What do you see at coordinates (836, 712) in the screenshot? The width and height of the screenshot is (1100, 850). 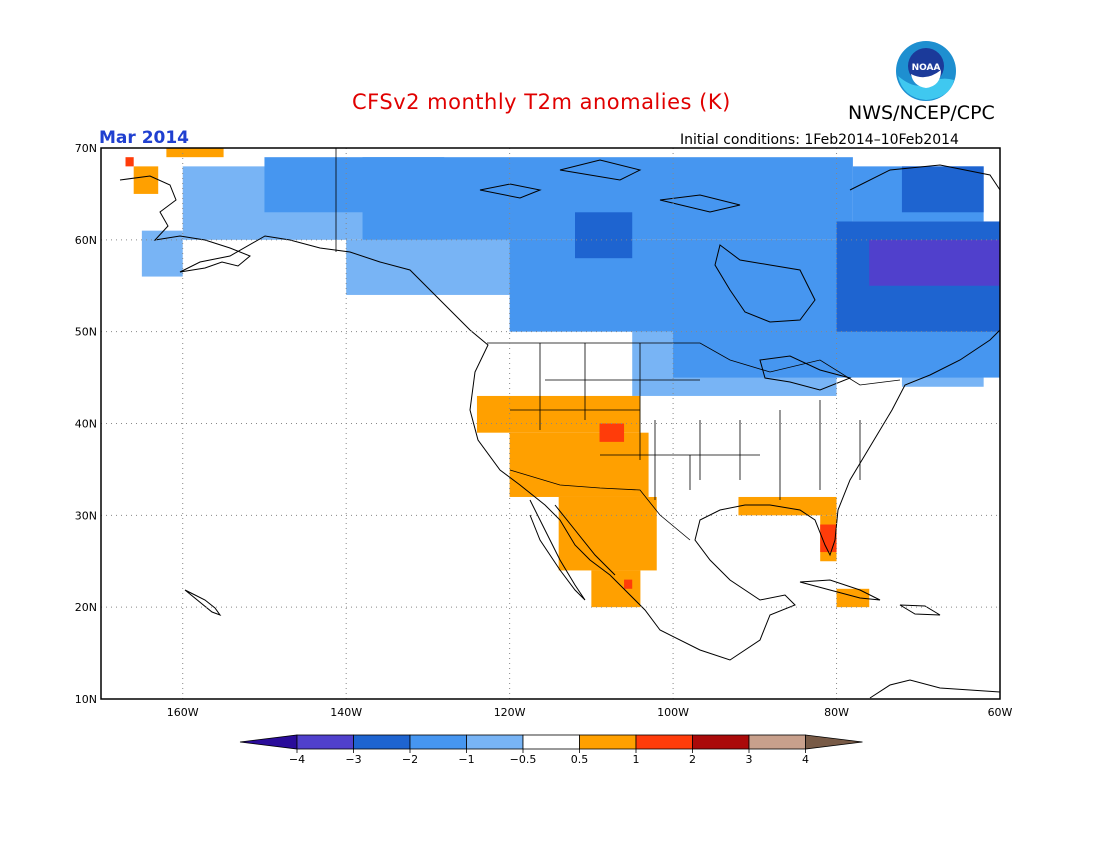 I see `lon-tick-label: 80W` at bounding box center [836, 712].